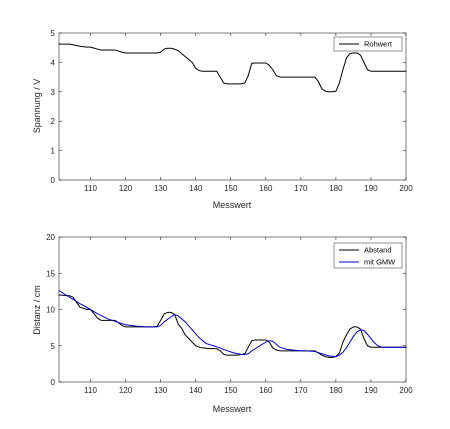  I want to click on y-tick-label: 1, so click(53, 151).